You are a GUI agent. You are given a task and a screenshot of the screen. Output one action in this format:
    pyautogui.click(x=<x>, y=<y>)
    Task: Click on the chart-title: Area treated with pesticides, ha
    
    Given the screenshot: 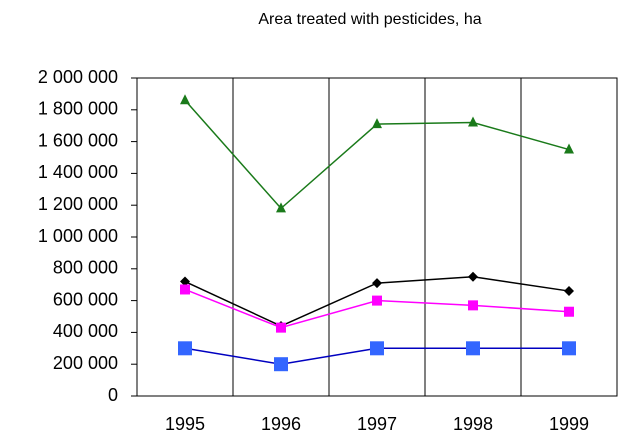 What is the action you would take?
    pyautogui.click(x=369, y=19)
    